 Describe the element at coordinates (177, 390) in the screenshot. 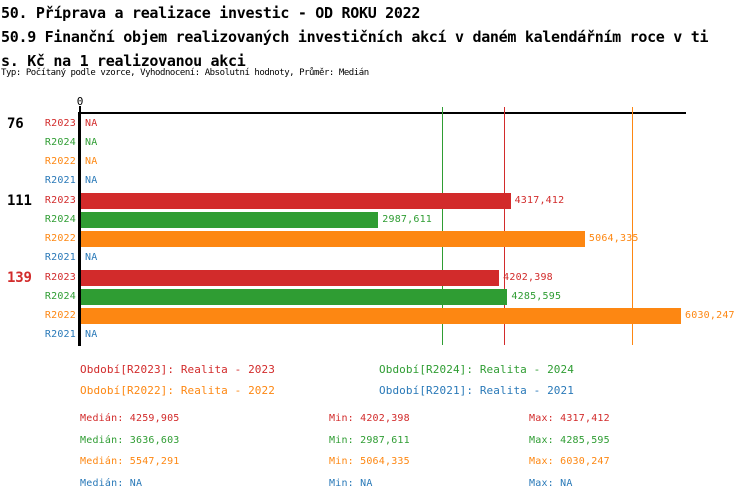

I see `legend-item-r2022: Období[R2022]: Realita - 2022` at that location.